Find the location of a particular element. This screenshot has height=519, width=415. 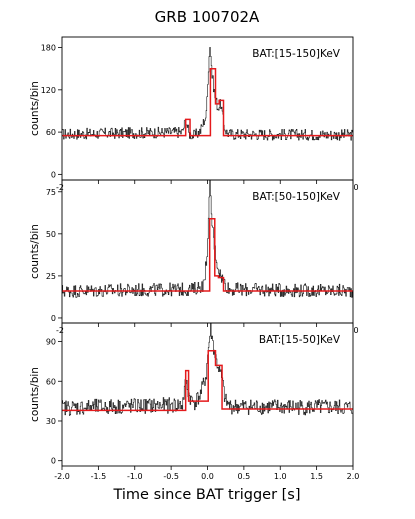

x-tick-label: -1.0 is located at coordinates (135, 476).